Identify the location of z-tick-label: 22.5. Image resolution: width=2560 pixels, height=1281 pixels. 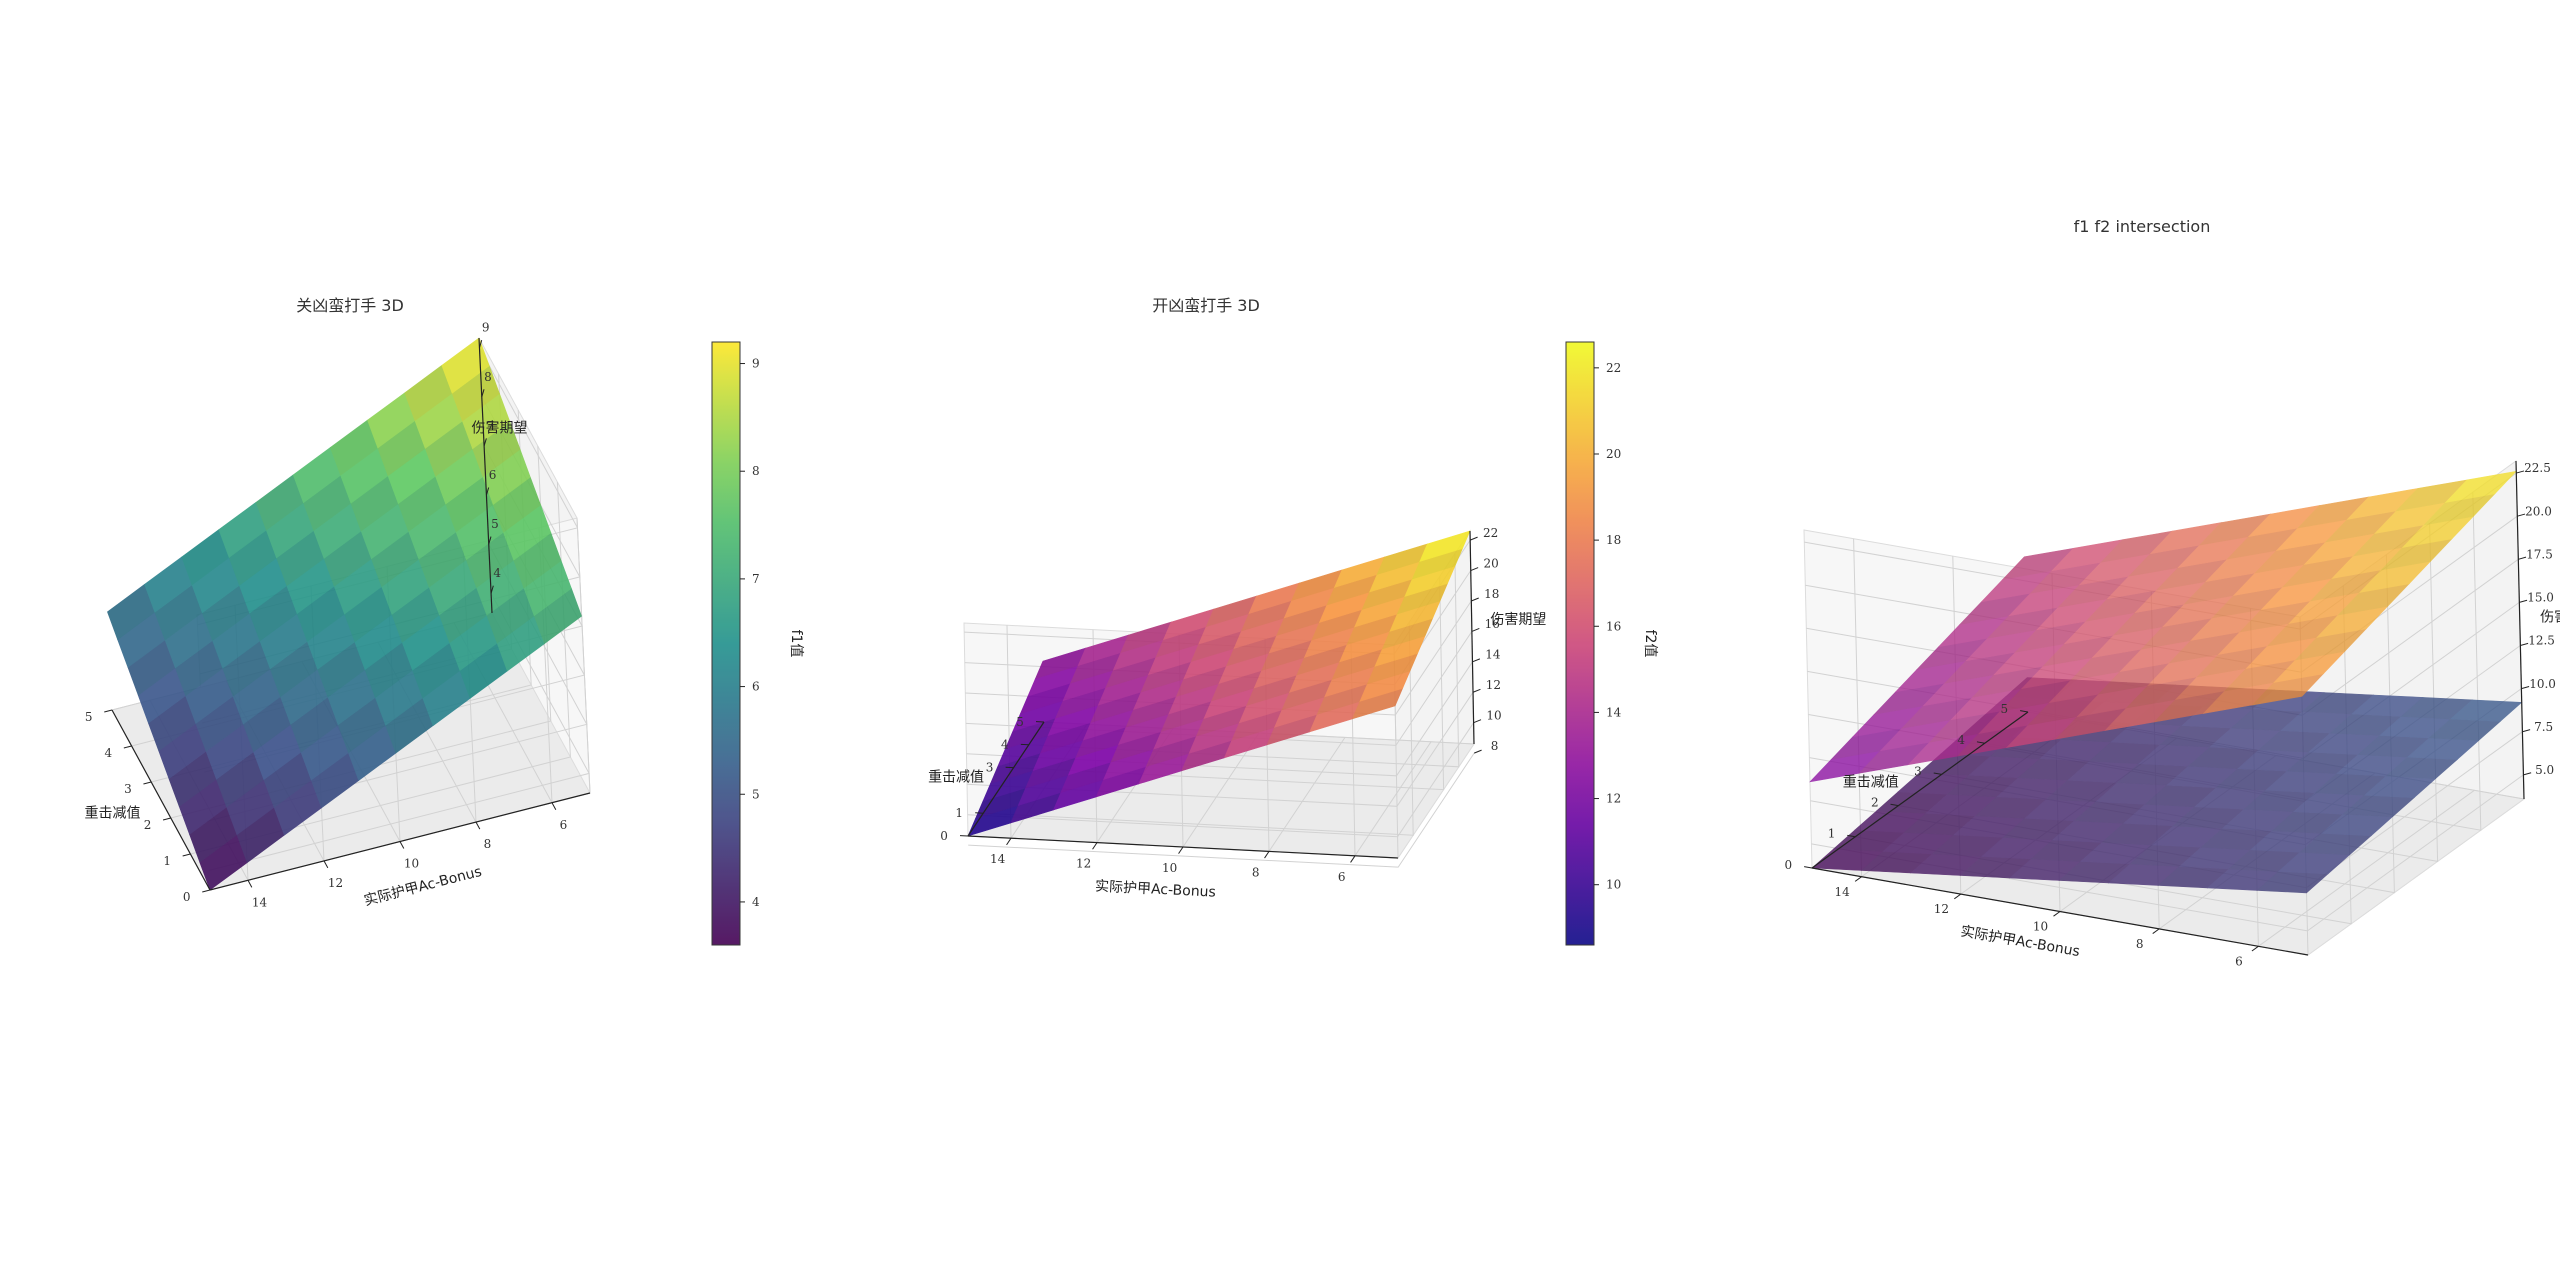
(2537, 468).